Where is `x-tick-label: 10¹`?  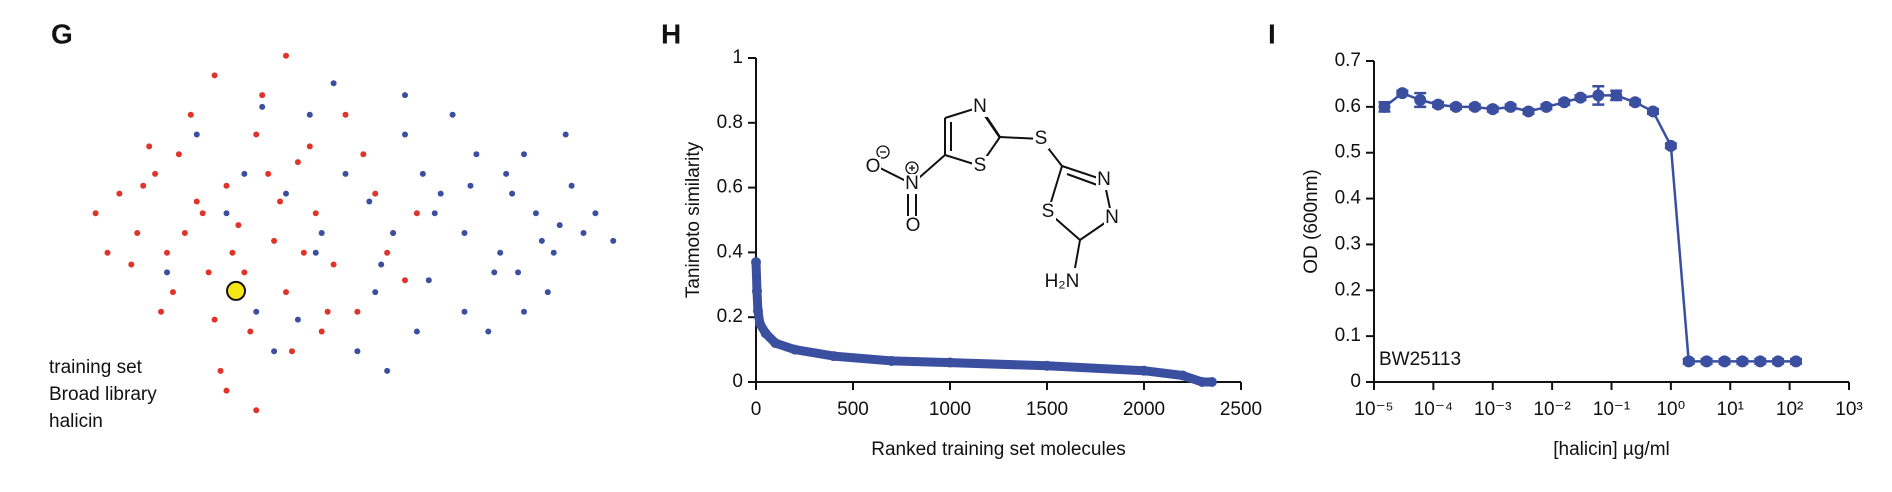 x-tick-label: 10¹ is located at coordinates (1730, 409).